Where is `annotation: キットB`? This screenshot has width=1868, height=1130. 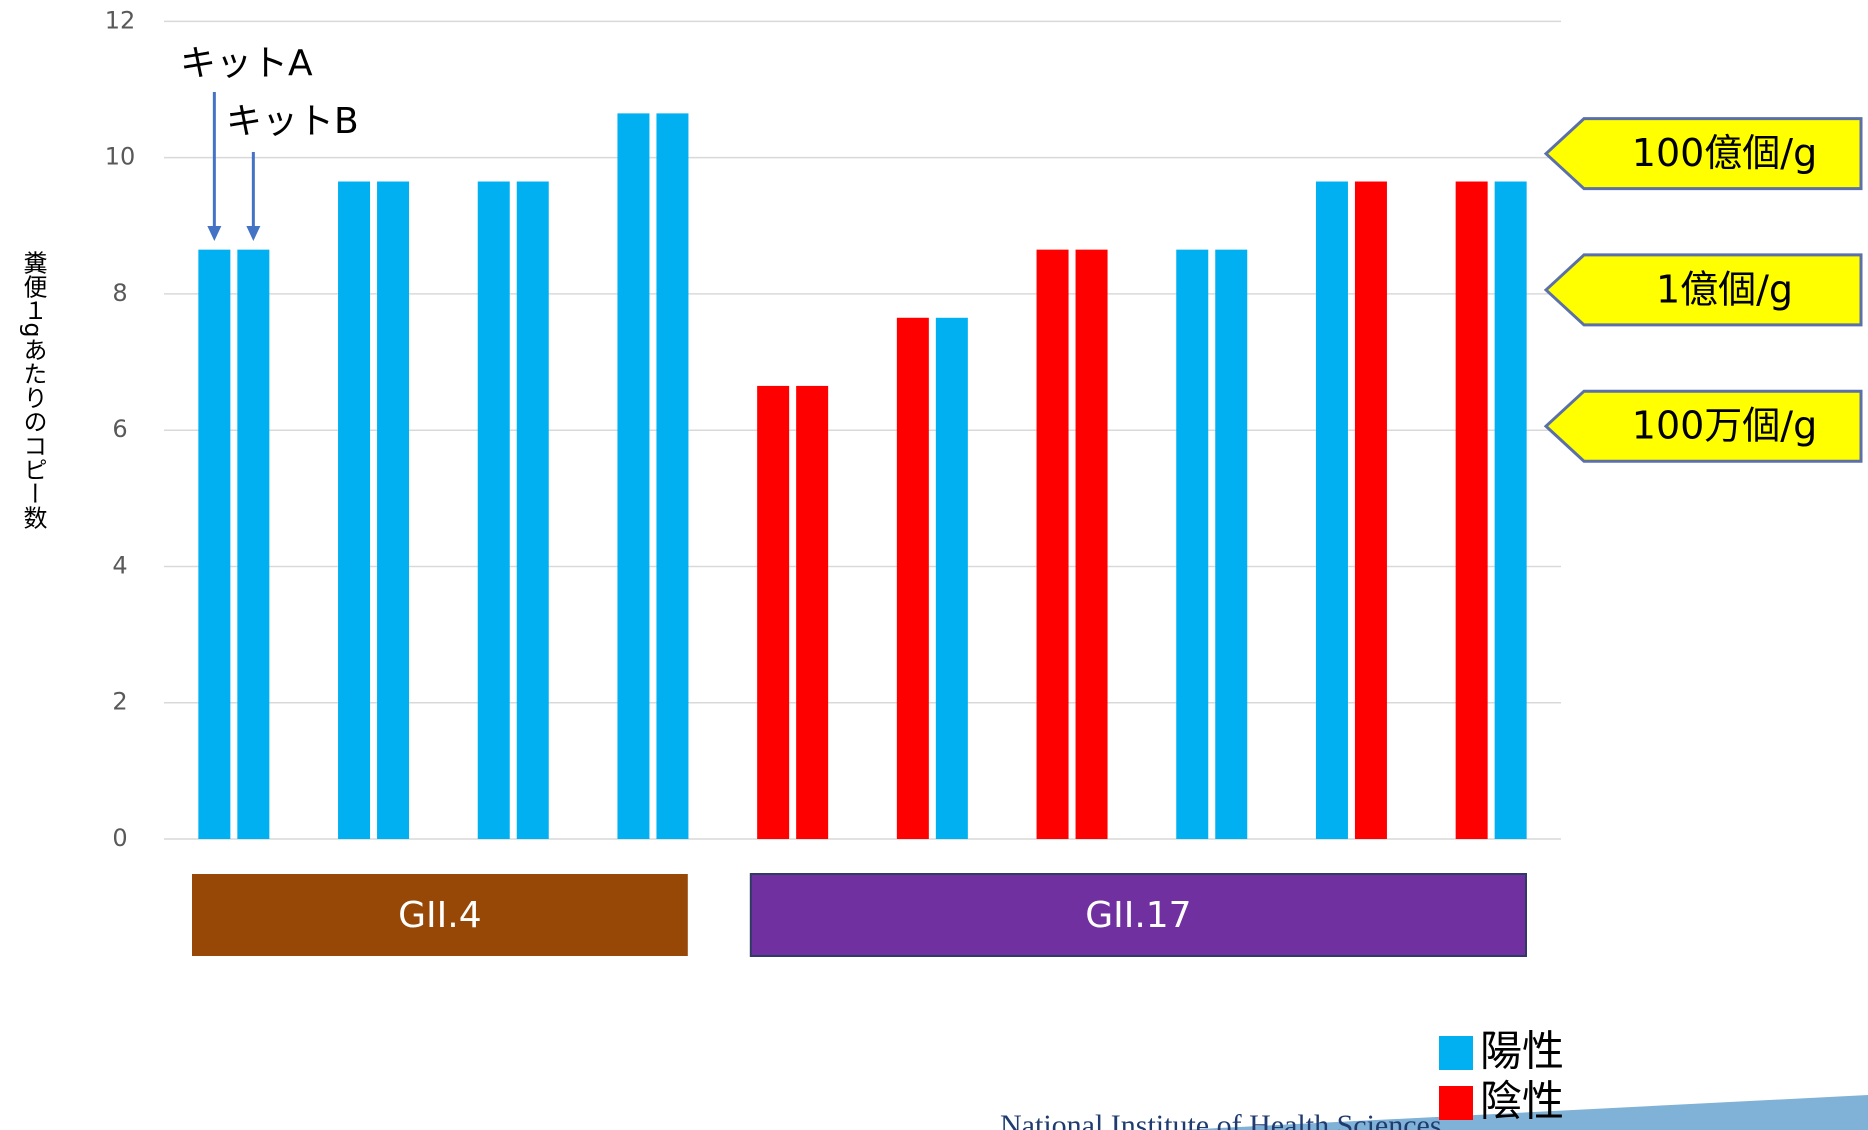
annotation: キットB is located at coordinates (292, 121).